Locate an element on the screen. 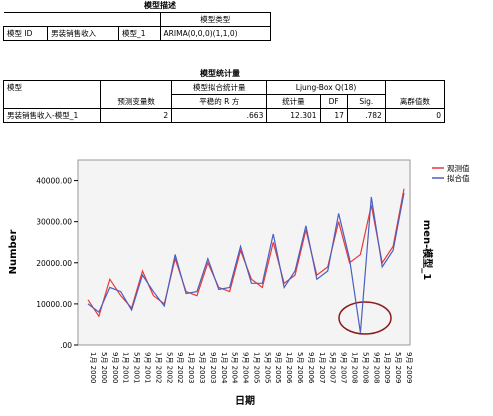 The image size is (493, 416). y-tick-label: 40000.00 is located at coordinates (54, 181).